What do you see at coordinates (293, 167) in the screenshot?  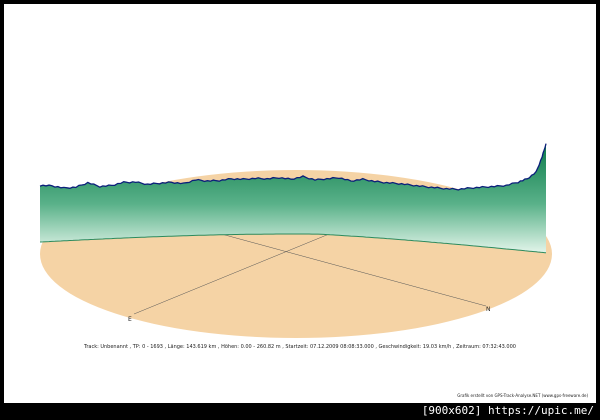 I see `elevation-profile-line` at bounding box center [293, 167].